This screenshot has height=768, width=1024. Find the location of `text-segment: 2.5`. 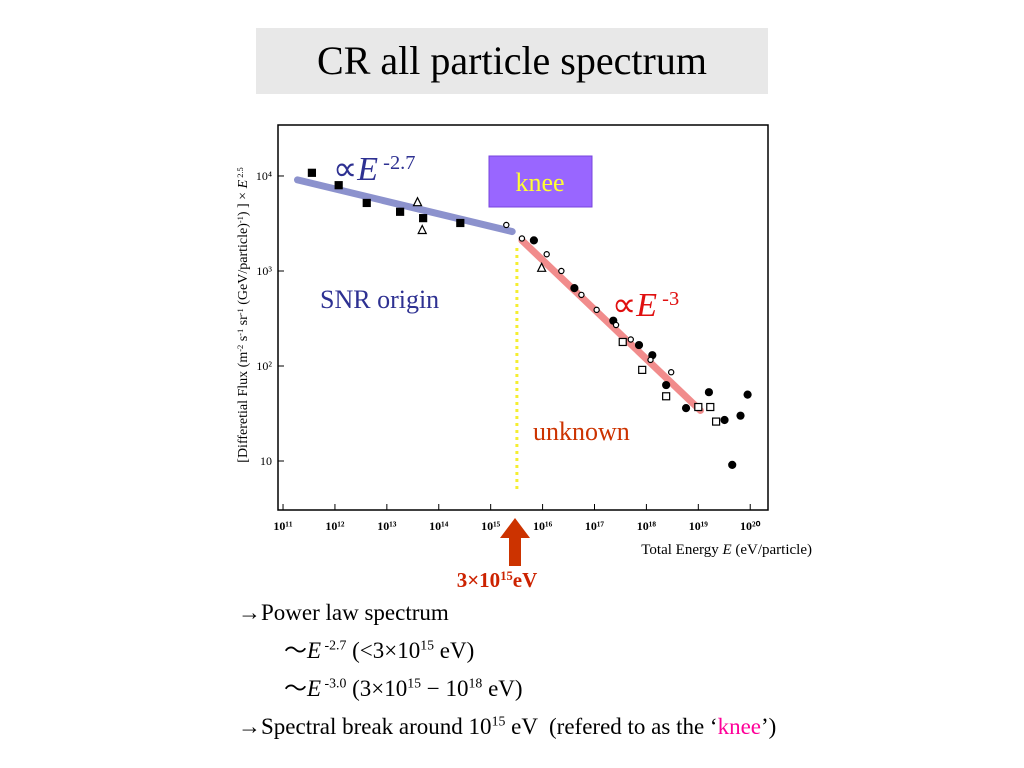

text-segment: 2.5 is located at coordinates (240, 173).